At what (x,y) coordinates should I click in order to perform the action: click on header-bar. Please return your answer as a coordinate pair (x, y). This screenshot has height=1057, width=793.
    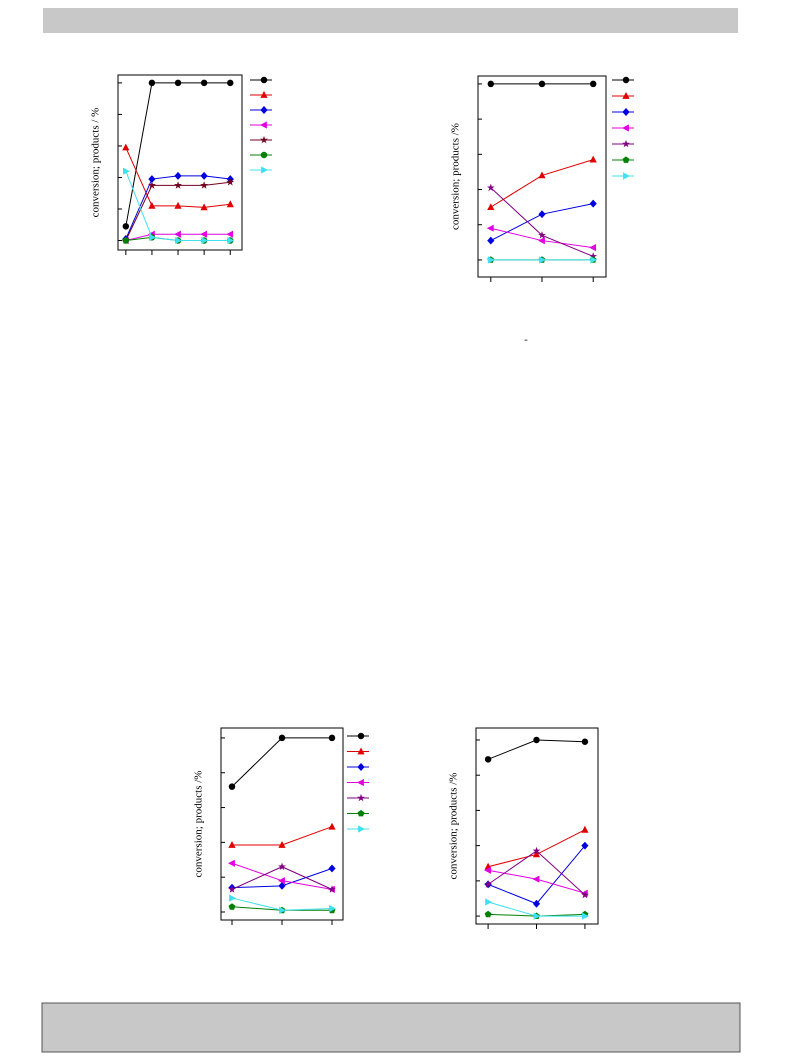
    Looking at the image, I should click on (390, 20).